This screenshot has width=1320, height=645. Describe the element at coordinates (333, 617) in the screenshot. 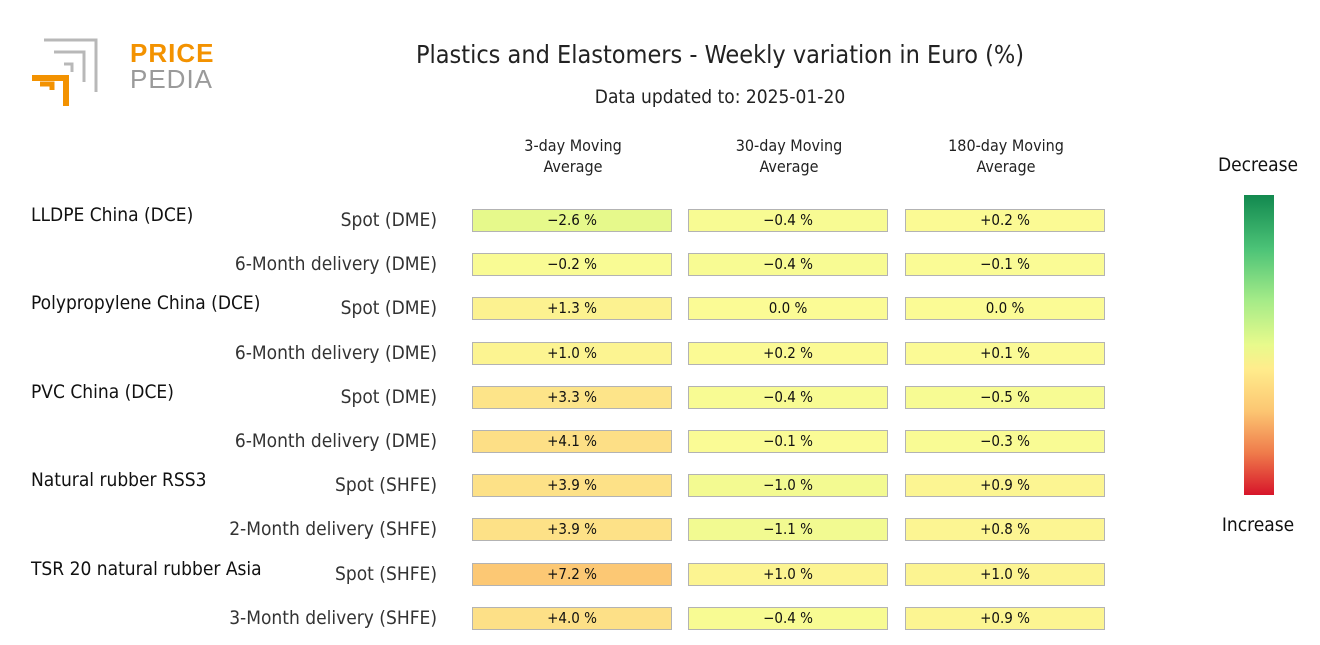

I see `row-label: 3-Month delivery (SHFE)` at that location.